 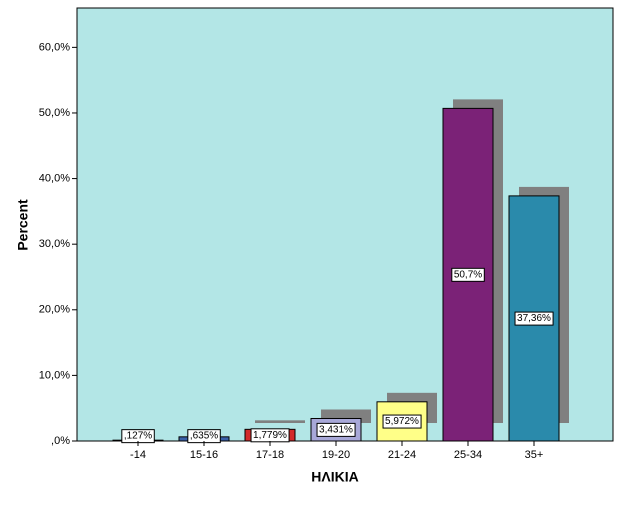 What do you see at coordinates (60, 441) in the screenshot?
I see `y-tick-label: ,0%` at bounding box center [60, 441].